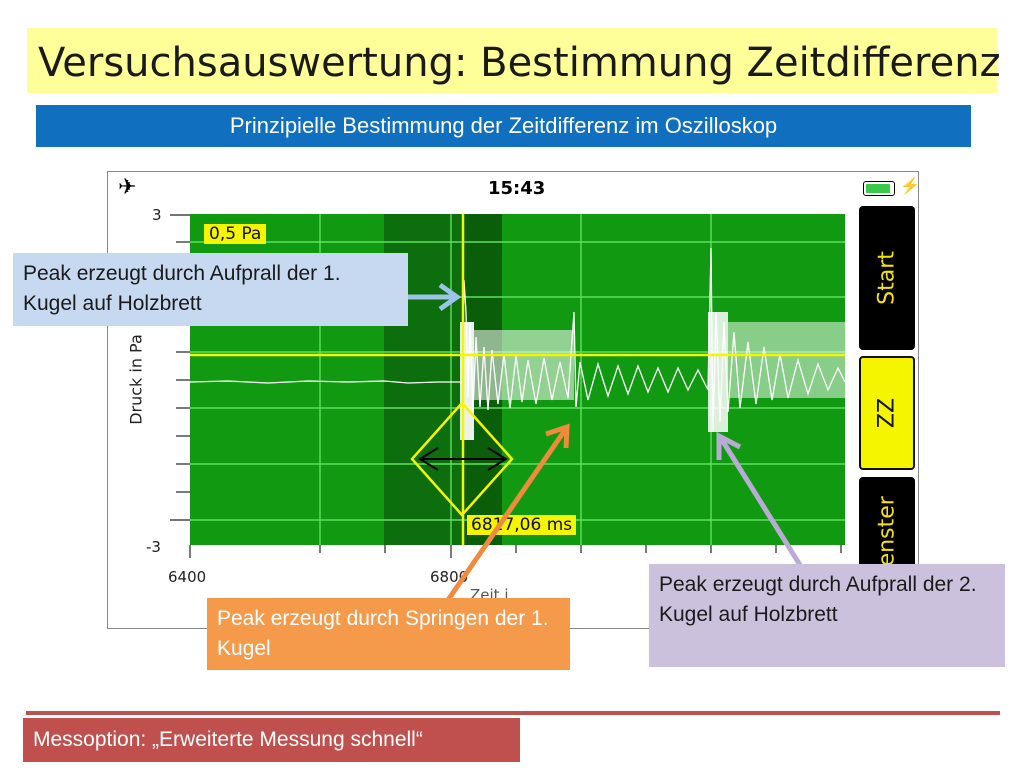 This screenshot has height=768, width=1024. I want to click on start-button: Start, so click(887, 278).